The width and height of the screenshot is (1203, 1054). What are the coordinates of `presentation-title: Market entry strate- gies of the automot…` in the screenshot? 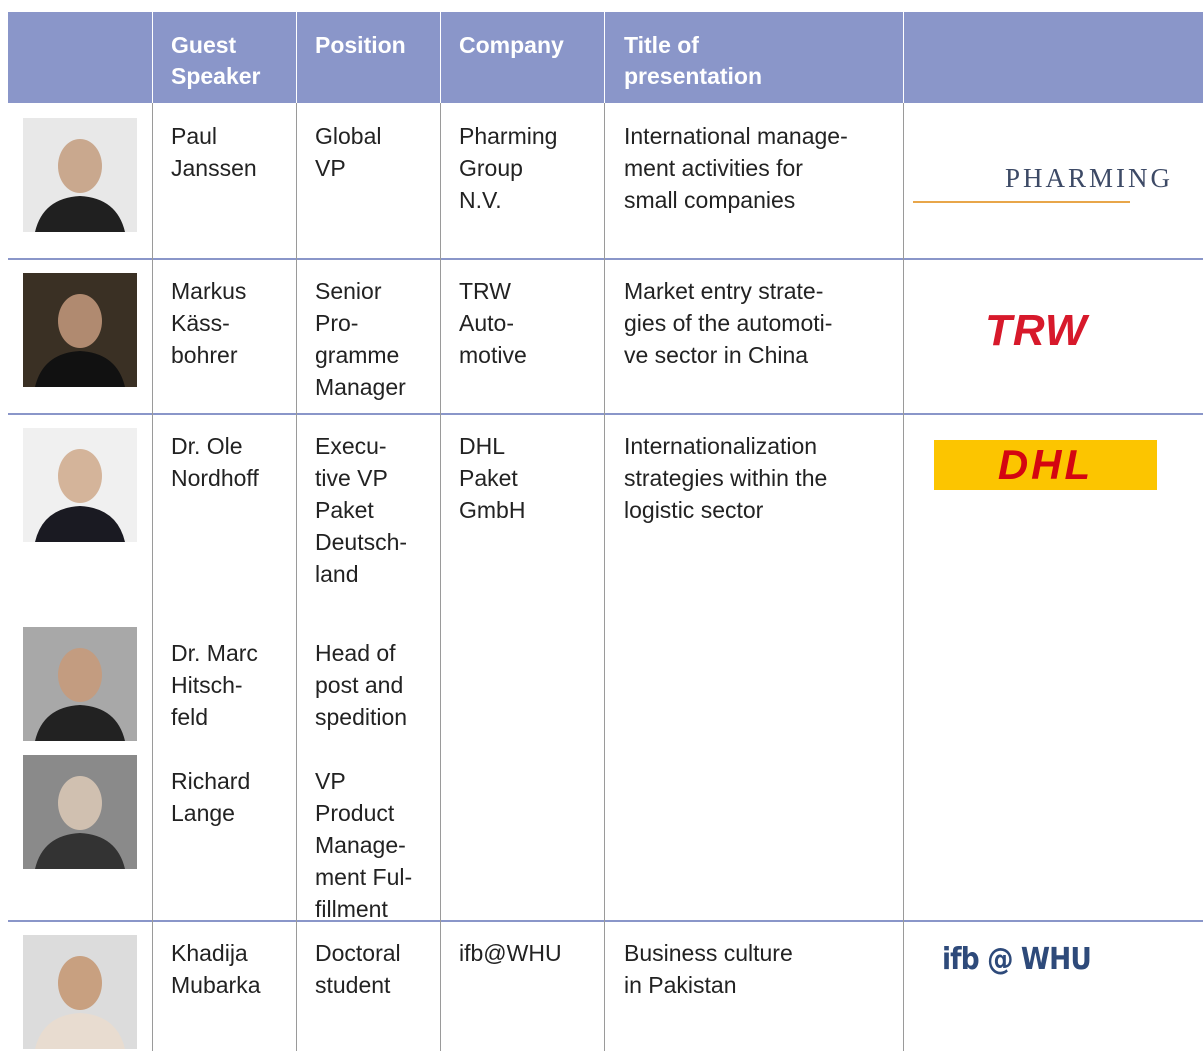 It's located at (728, 323).